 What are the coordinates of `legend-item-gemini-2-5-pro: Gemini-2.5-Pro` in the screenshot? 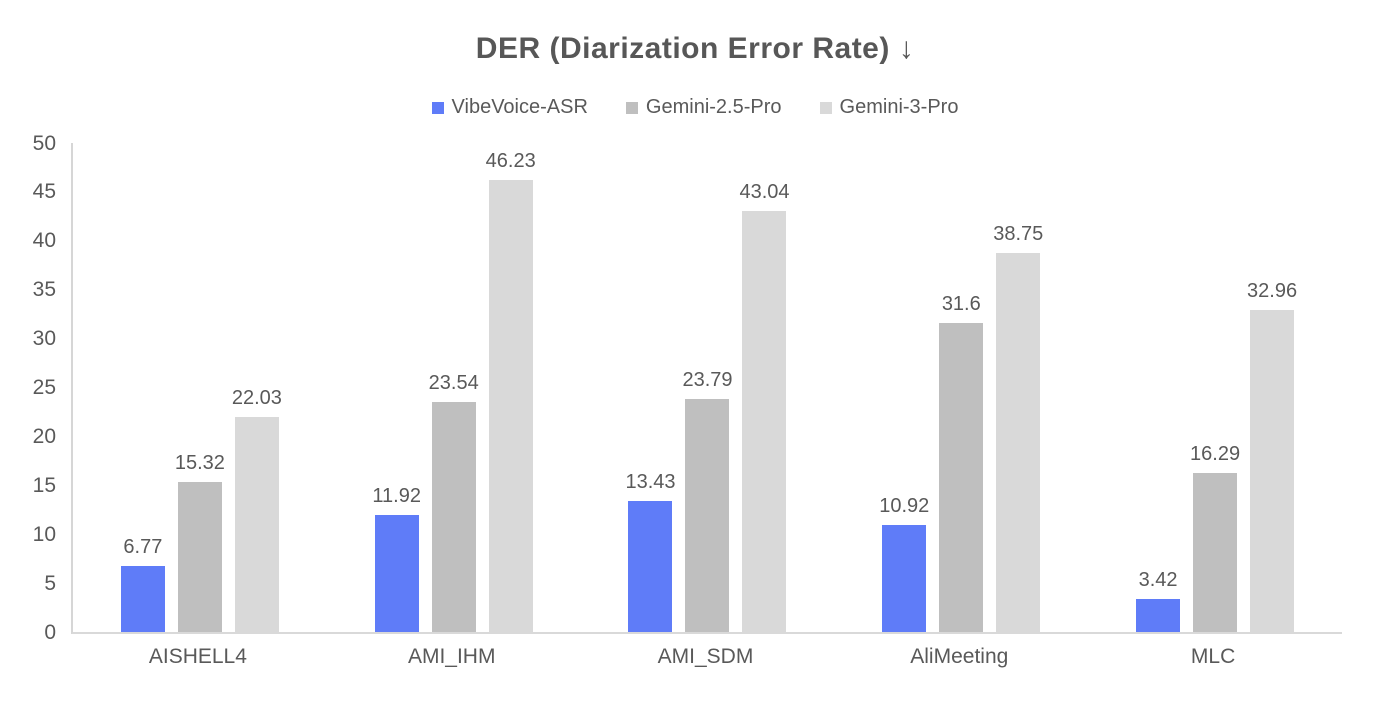 It's located at (703, 107).